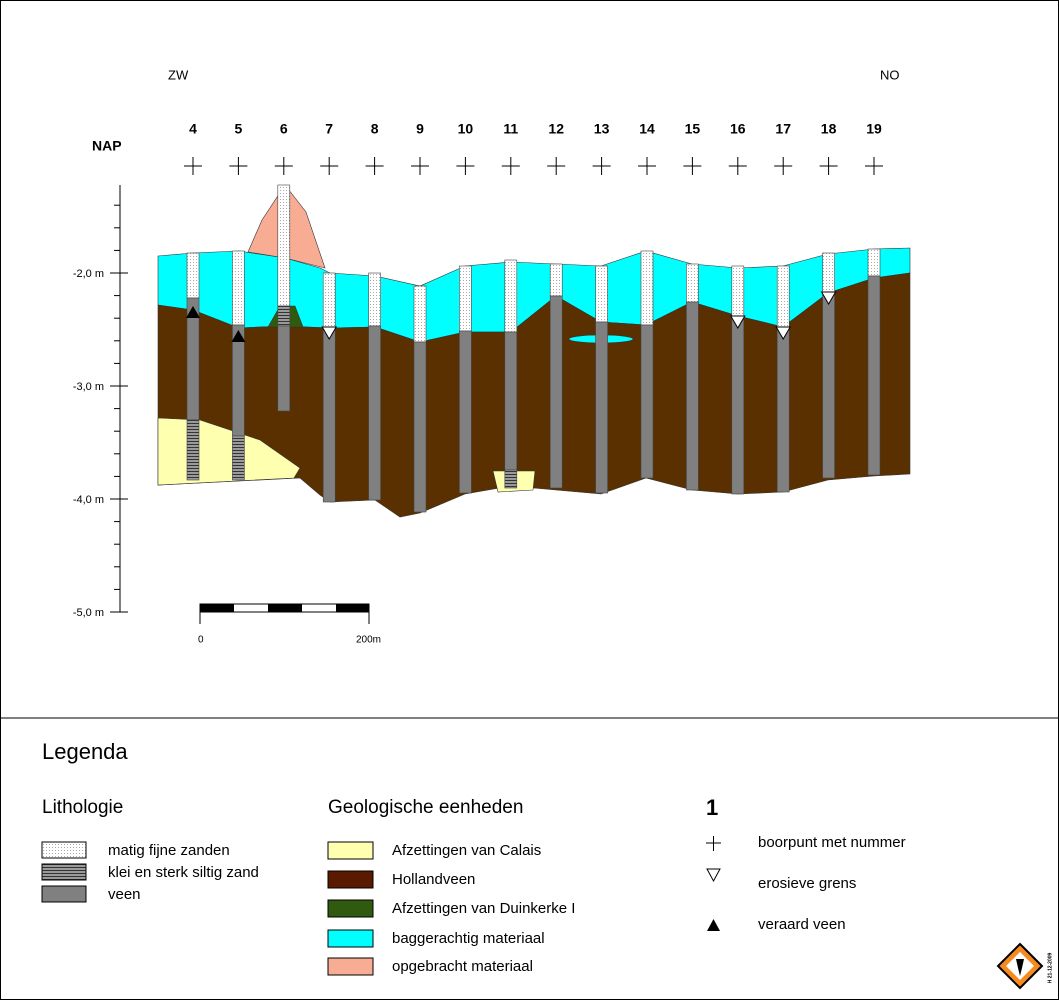 The width and height of the screenshot is (1059, 1000). Describe the element at coordinates (712, 807) in the screenshot. I see `symbol-example: 1` at that location.